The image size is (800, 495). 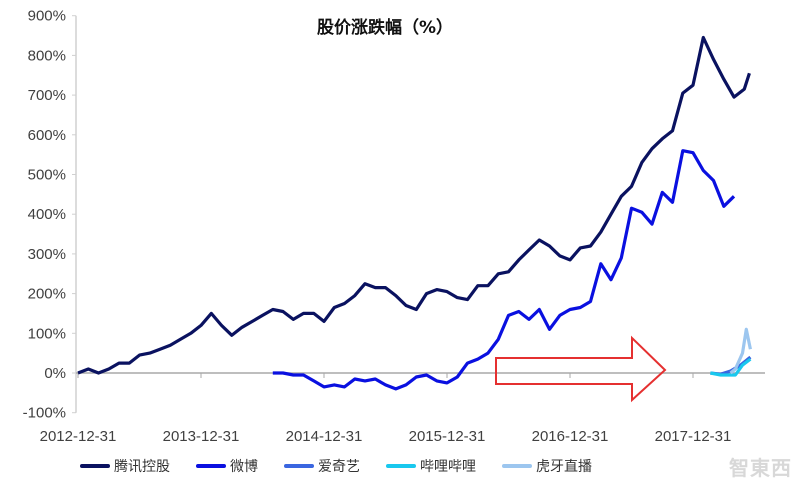 What do you see at coordinates (47, 294) in the screenshot?
I see `y-tick-label: 200%` at bounding box center [47, 294].